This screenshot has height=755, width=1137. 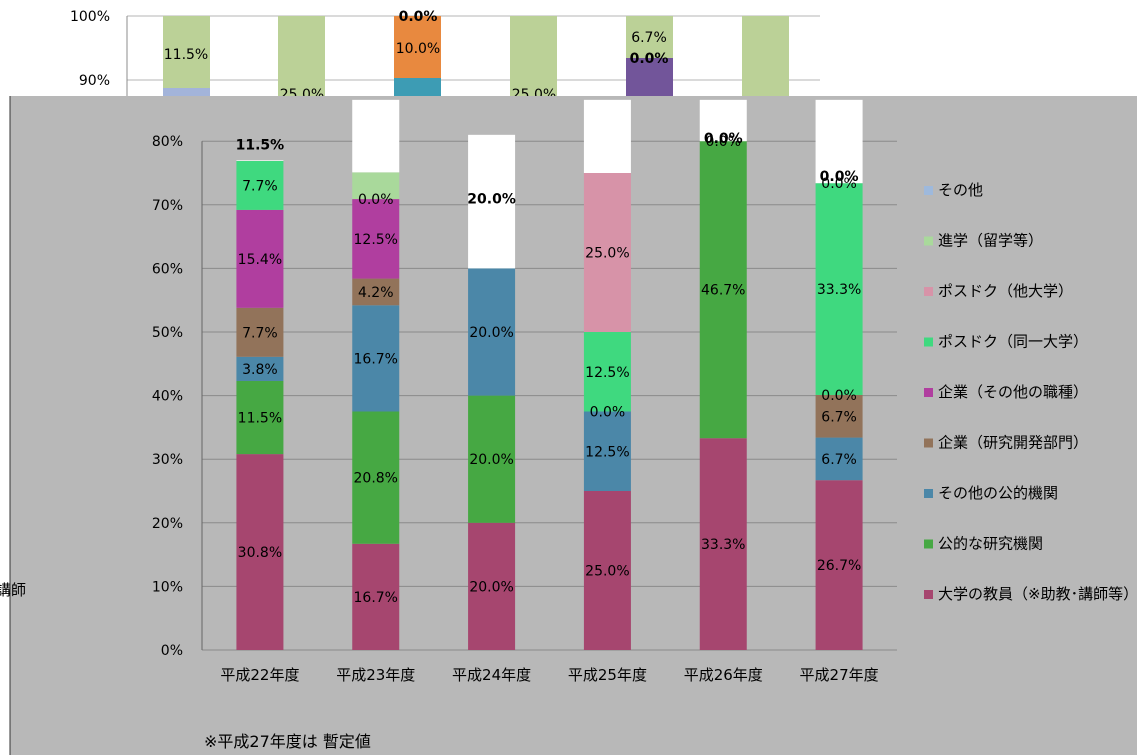 What do you see at coordinates (491, 675) in the screenshot?
I see `x-tick-label: 平成24年度` at bounding box center [491, 675].